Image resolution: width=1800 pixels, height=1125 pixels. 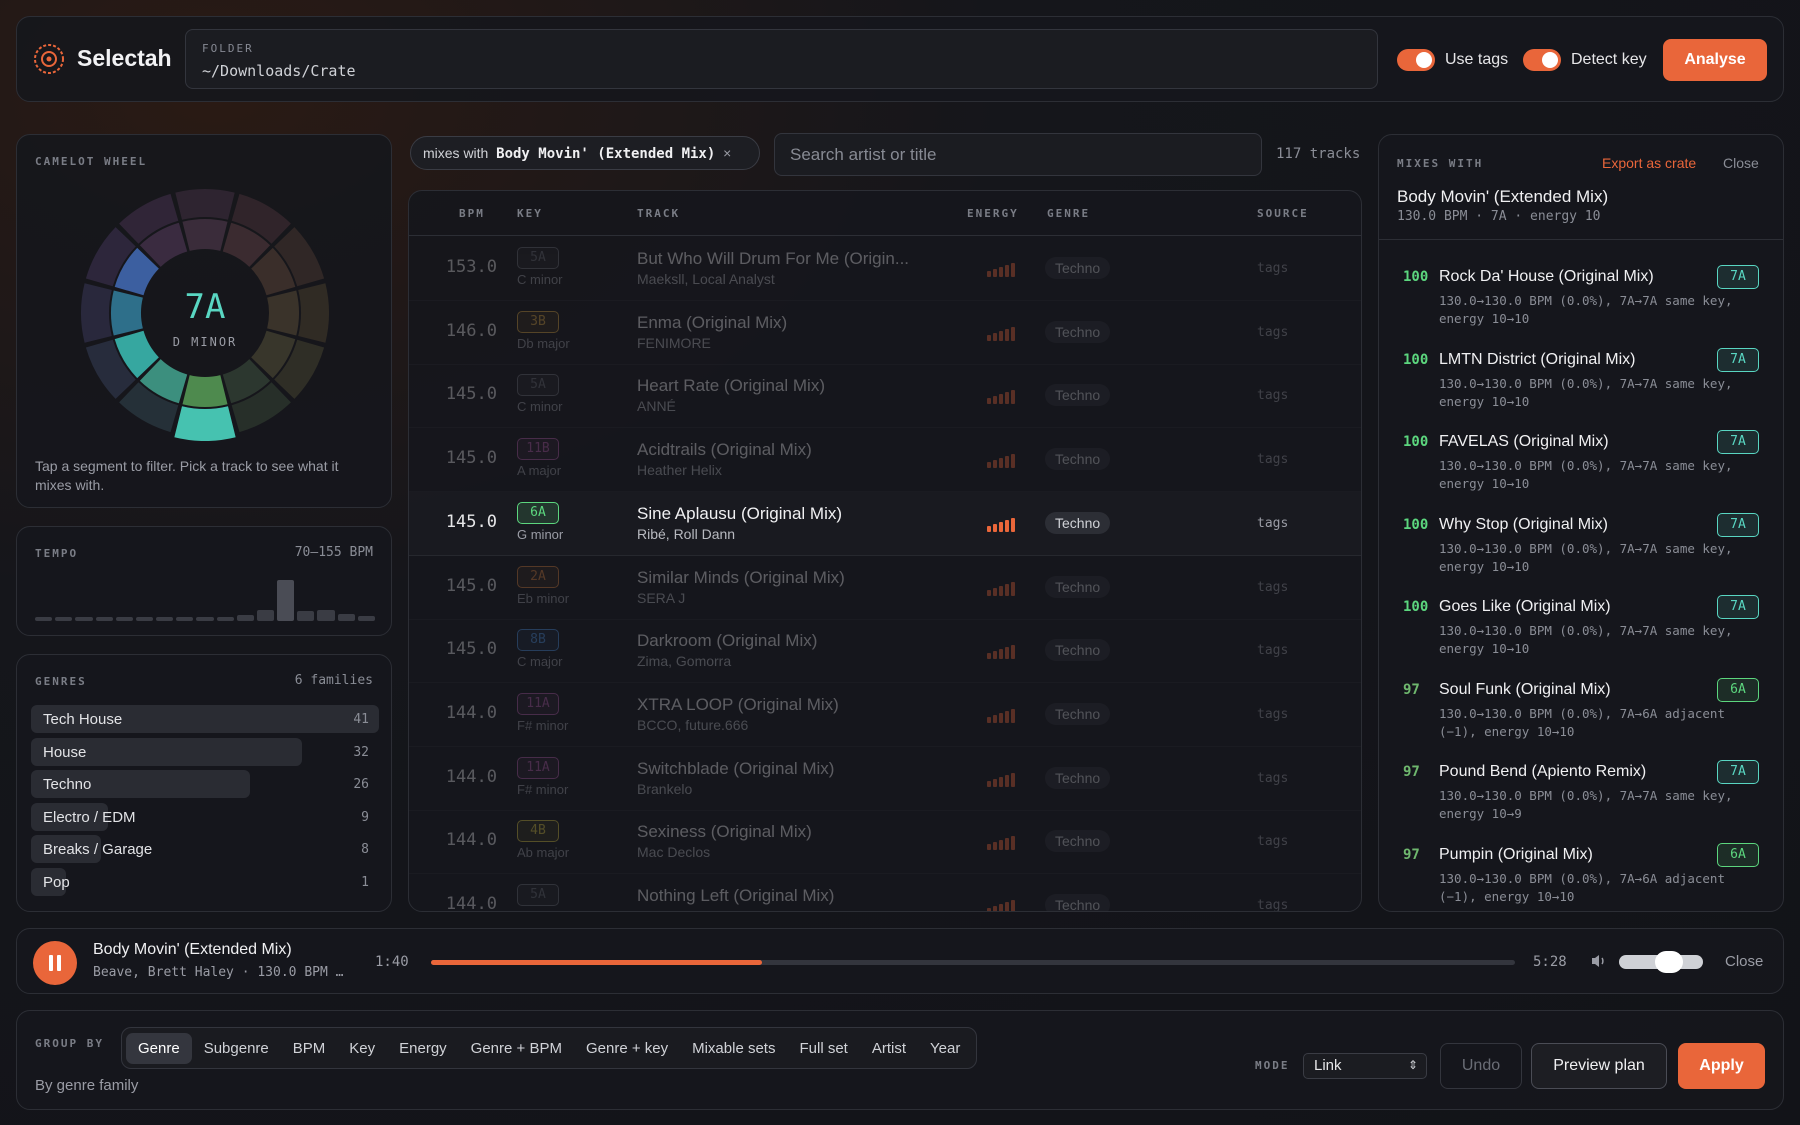 What do you see at coordinates (734, 1048) in the screenshot?
I see `group-tab: Mixable sets` at bounding box center [734, 1048].